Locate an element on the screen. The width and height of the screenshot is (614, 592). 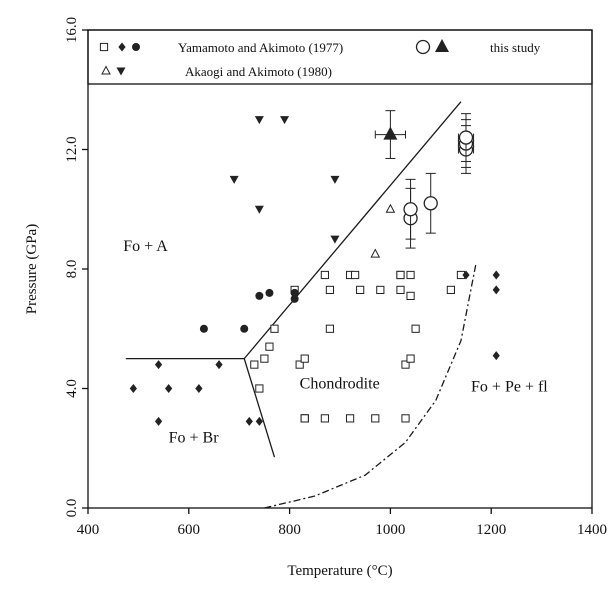
legend-symbols is located at coordinates (274, 57).